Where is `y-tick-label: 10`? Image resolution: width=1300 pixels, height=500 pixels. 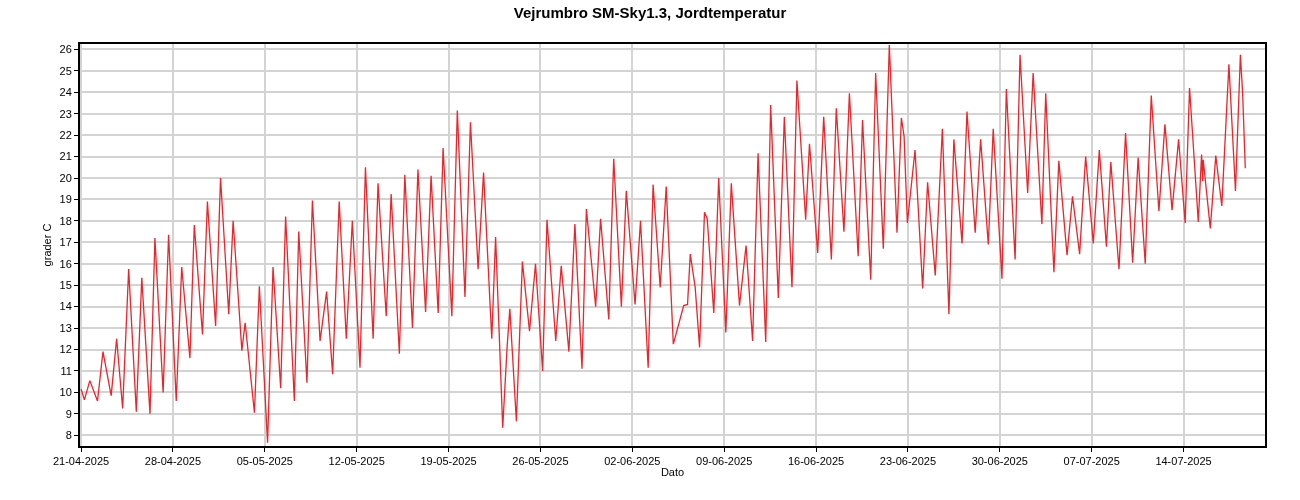
y-tick-label: 10 is located at coordinates (65, 392).